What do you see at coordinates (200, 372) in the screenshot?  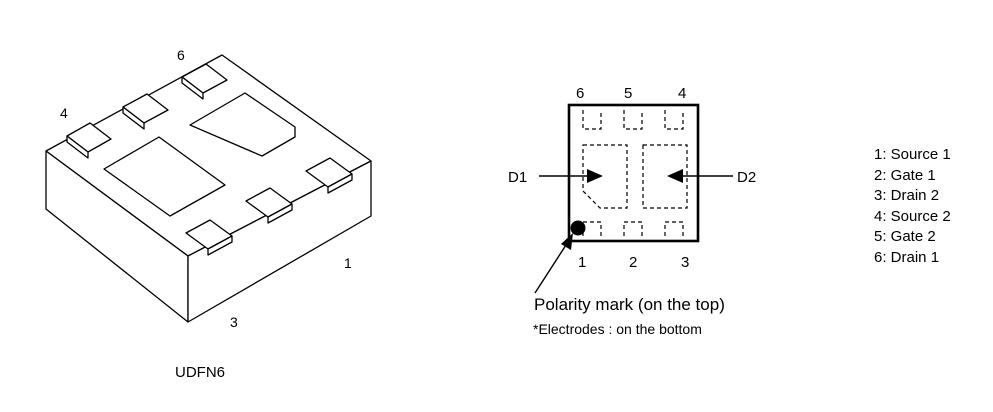 I see `package-caption: UDFN6` at bounding box center [200, 372].